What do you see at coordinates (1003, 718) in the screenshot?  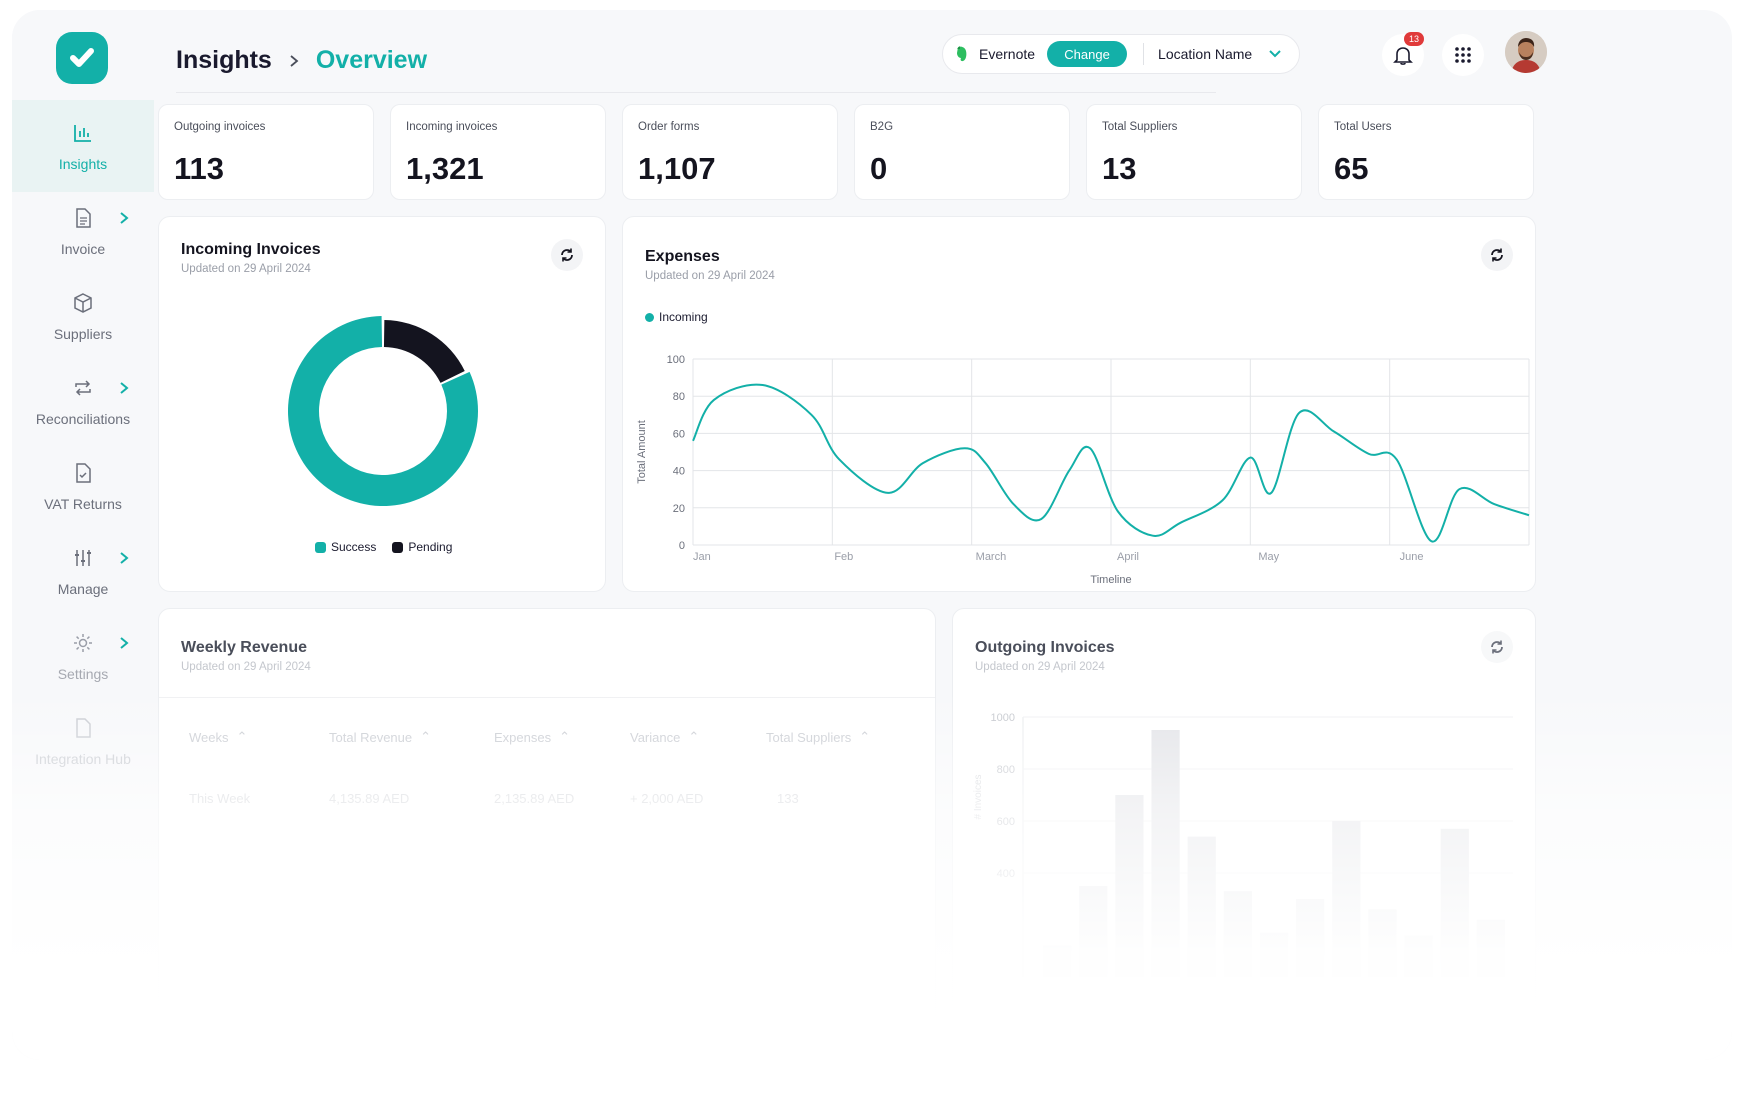 I see `y-tick-label: 1000` at bounding box center [1003, 718].